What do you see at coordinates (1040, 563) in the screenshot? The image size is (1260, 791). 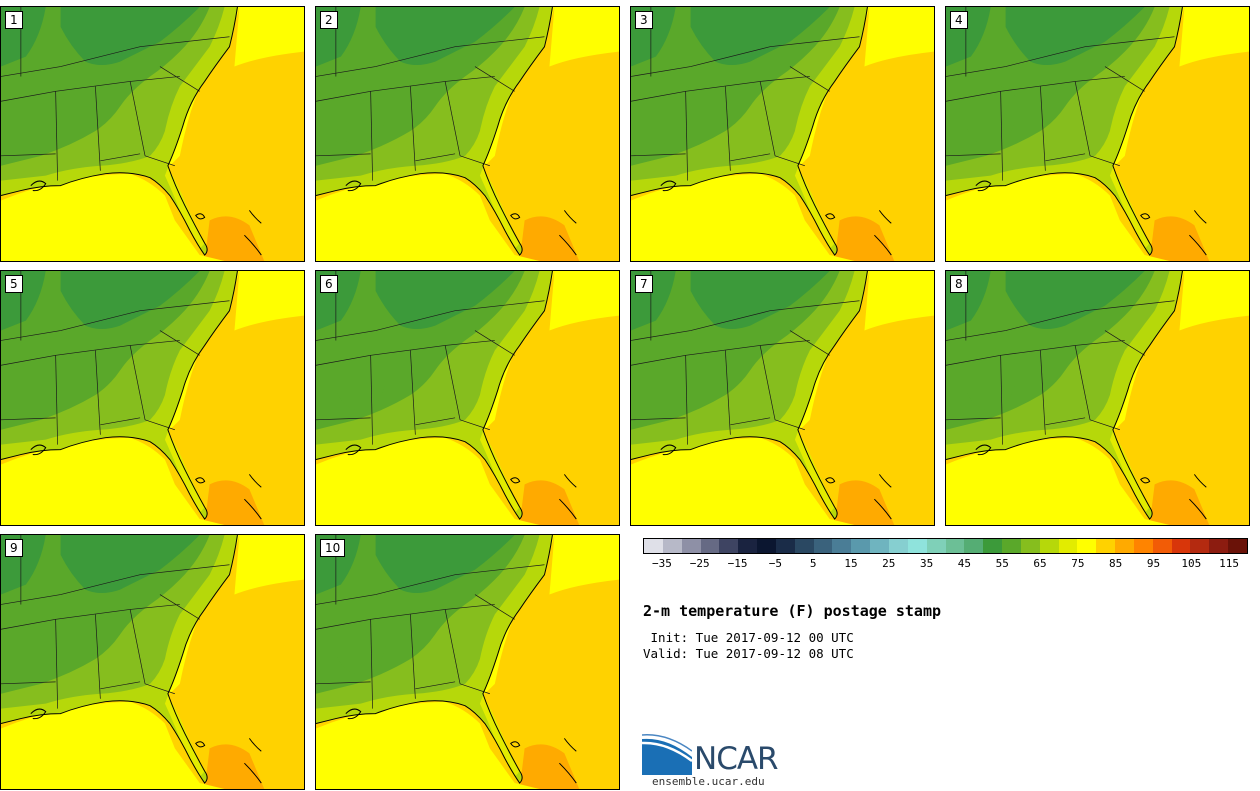 I see `colorbar-tick-label: 65` at bounding box center [1040, 563].